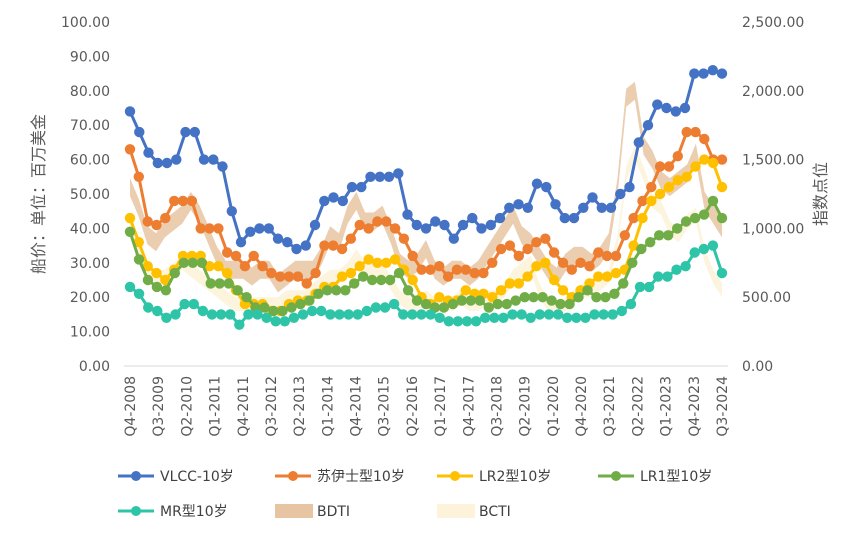  I want to click on y-left-tick-label: 30.00, so click(90, 264).